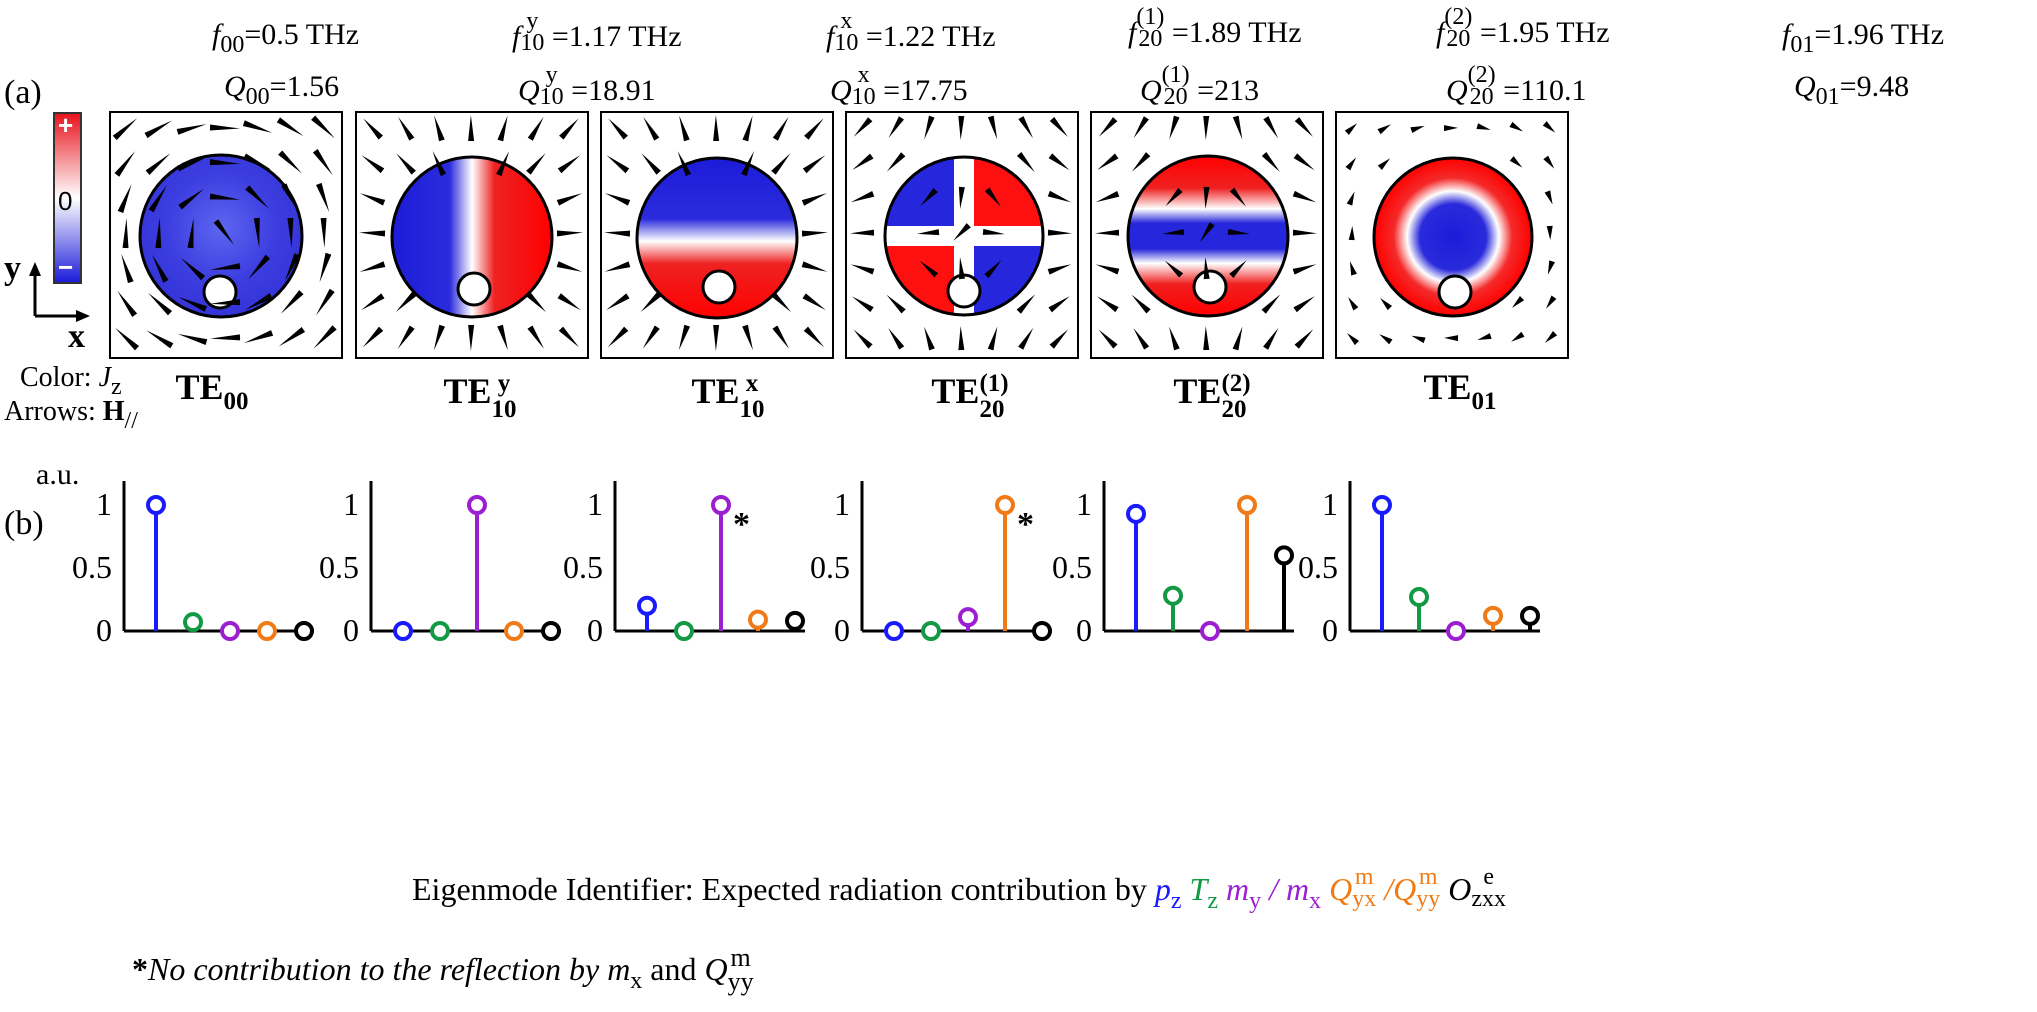 The image size is (2037, 1012). What do you see at coordinates (1455, 292) in the screenshot?
I see `hole-te01` at bounding box center [1455, 292].